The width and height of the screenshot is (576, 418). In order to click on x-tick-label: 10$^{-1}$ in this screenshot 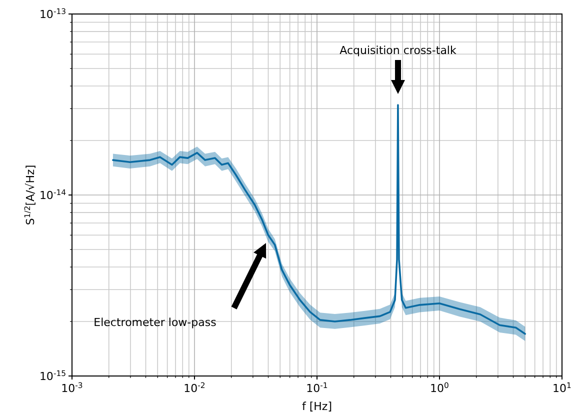, I will do `click(317, 387)`.